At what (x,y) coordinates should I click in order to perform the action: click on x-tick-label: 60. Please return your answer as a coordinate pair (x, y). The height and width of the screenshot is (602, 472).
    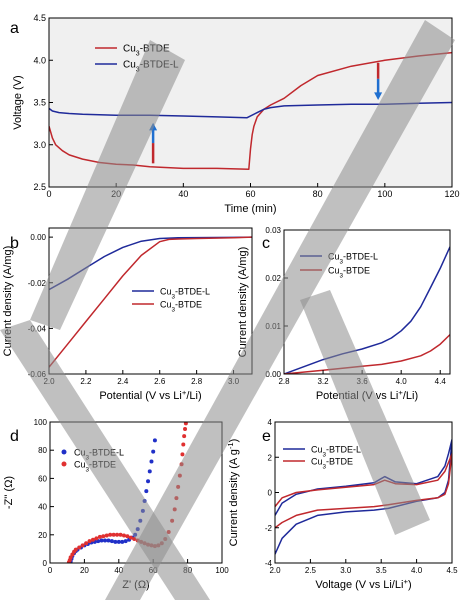
    Looking at the image, I should click on (250, 194).